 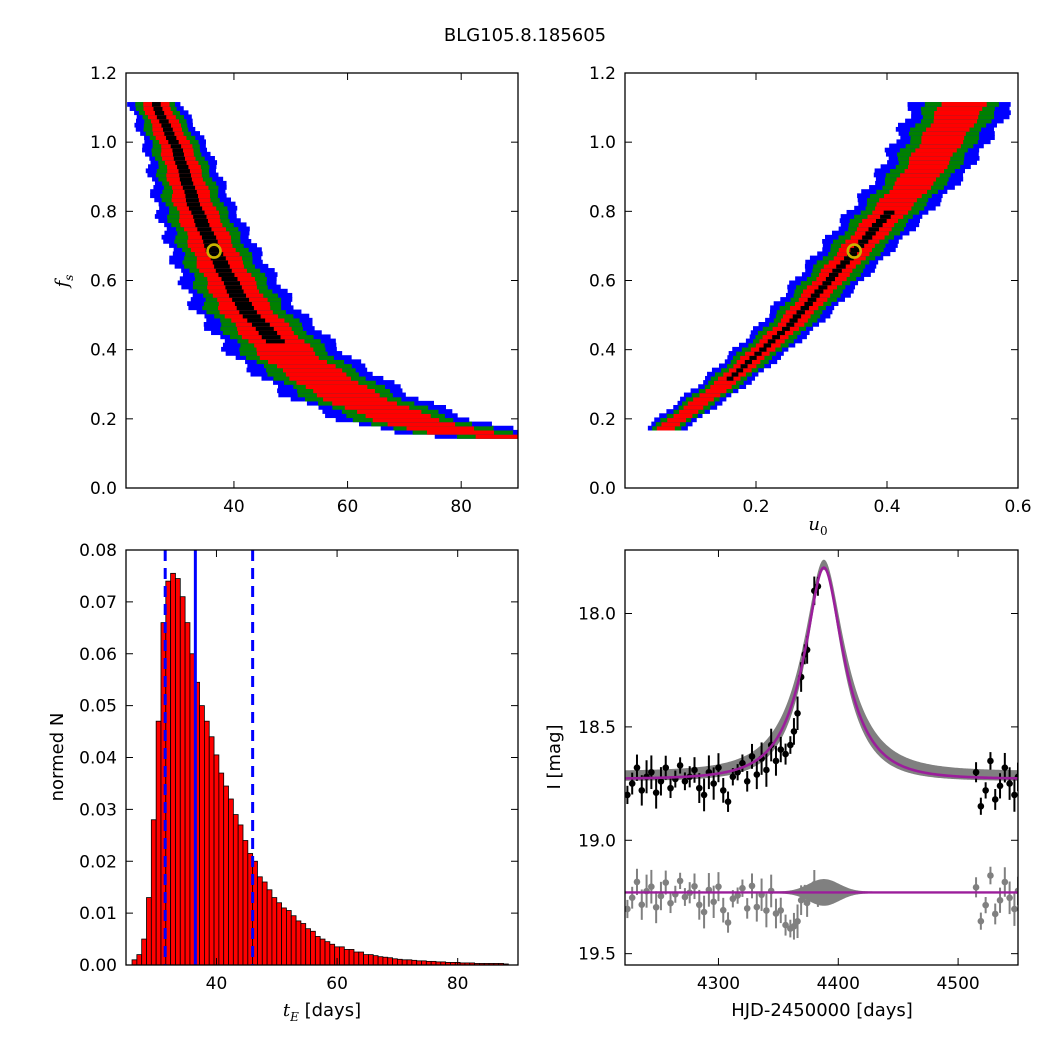 What do you see at coordinates (287, 1010) in the screenshot?
I see `x-axis-label-symbol: t` at bounding box center [287, 1010].